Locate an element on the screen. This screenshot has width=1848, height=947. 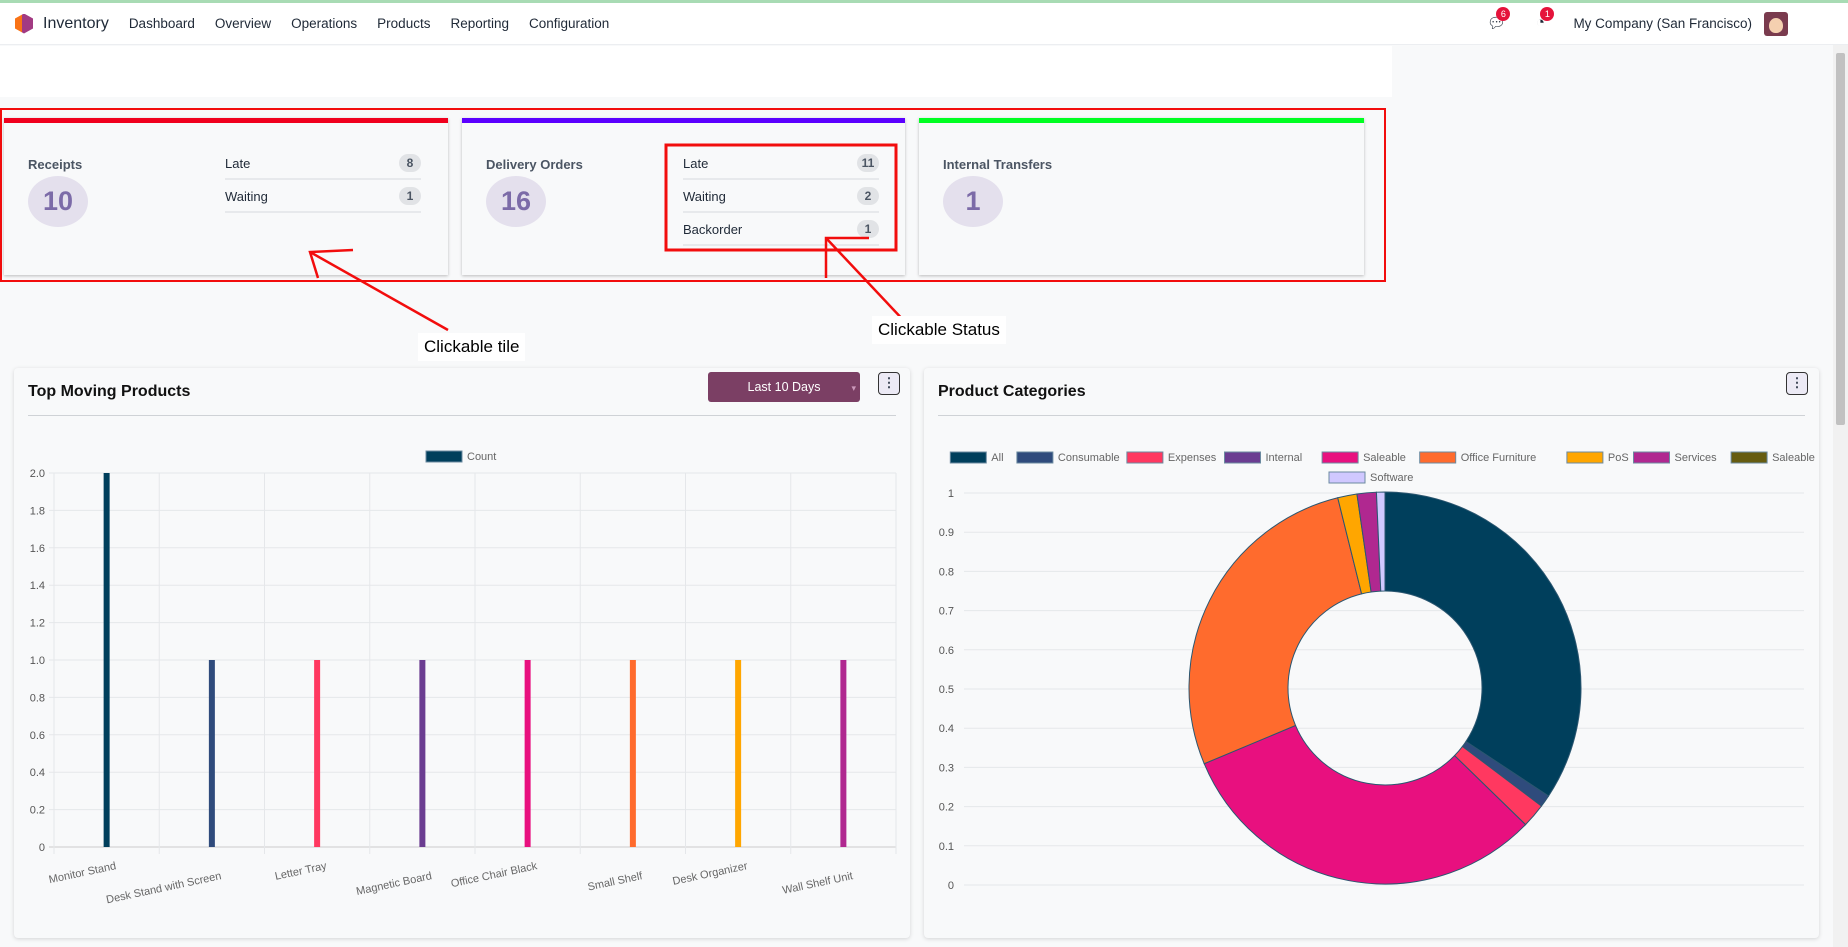
legend-label: All is located at coordinates (997, 458).